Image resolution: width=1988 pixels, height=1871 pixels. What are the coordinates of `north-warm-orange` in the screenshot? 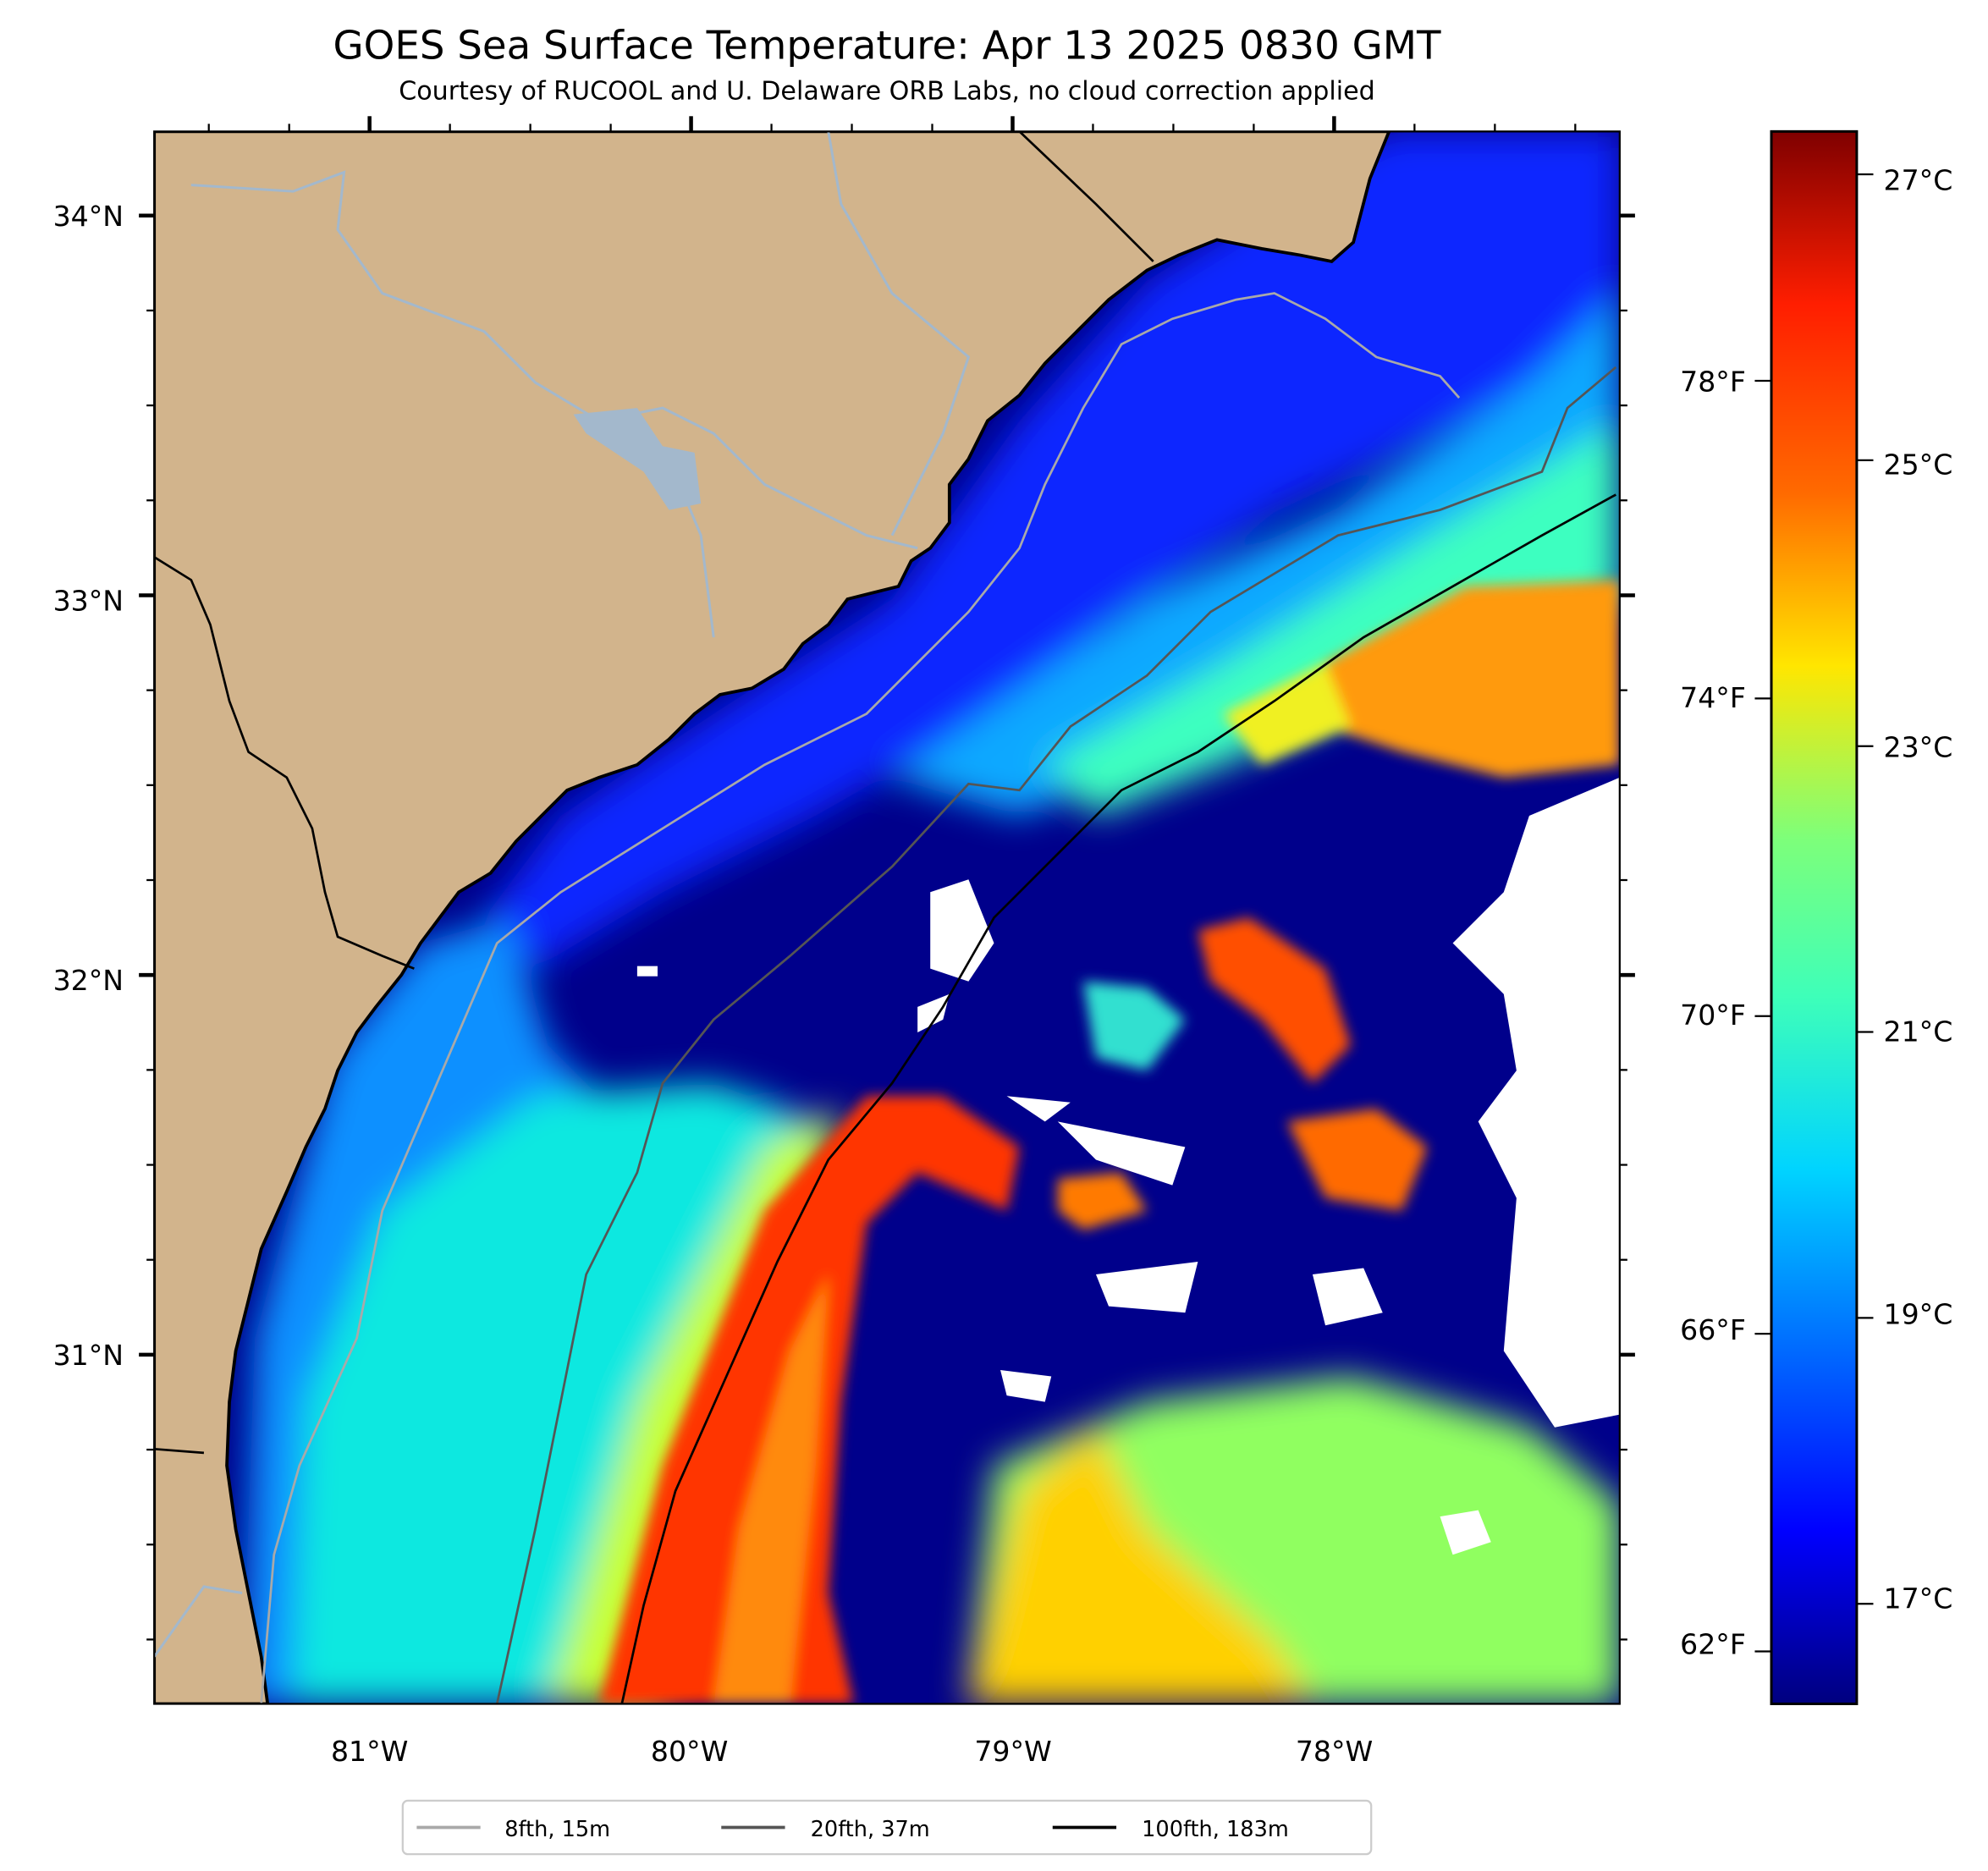 It's located at (1472, 679).